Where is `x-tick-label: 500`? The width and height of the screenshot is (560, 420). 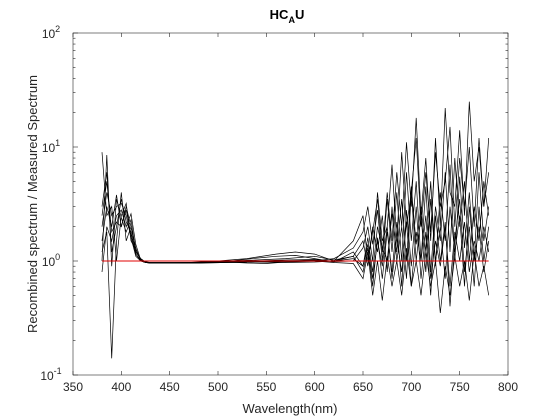 x-tick-label: 500 is located at coordinates (218, 387).